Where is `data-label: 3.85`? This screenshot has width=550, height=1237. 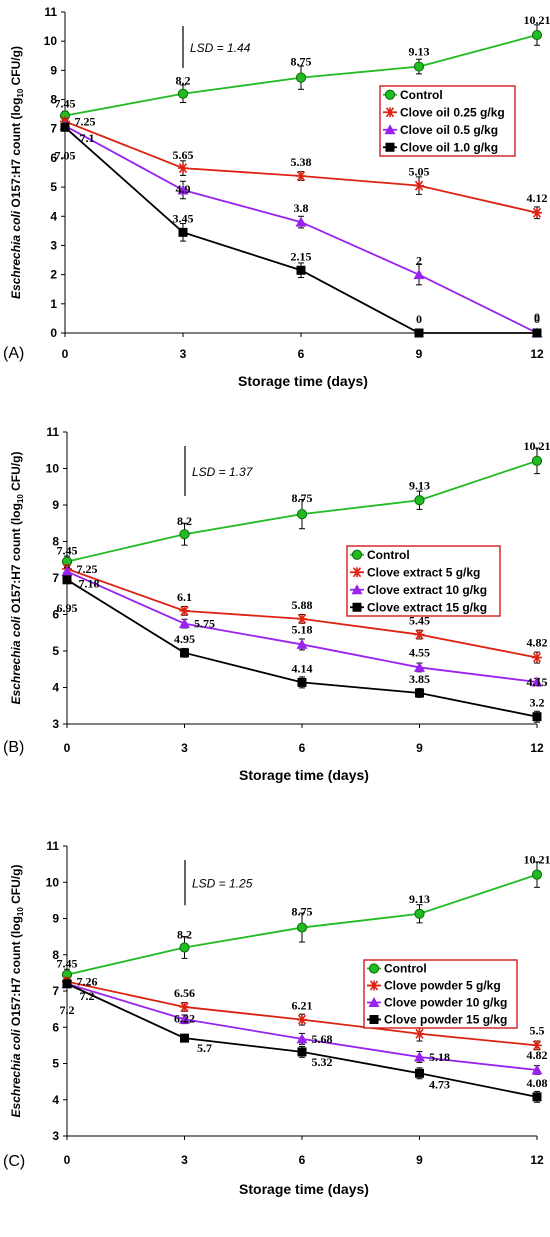 data-label: 3.85 is located at coordinates (419, 679).